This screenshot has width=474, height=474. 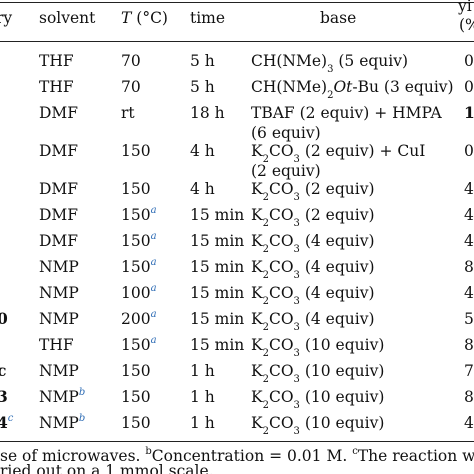 What do you see at coordinates (237, 400) in the screenshot?
I see `table-row: 3 NMPb 150 1 h K2CO3 (10 equiv) 8` at bounding box center [237, 400].